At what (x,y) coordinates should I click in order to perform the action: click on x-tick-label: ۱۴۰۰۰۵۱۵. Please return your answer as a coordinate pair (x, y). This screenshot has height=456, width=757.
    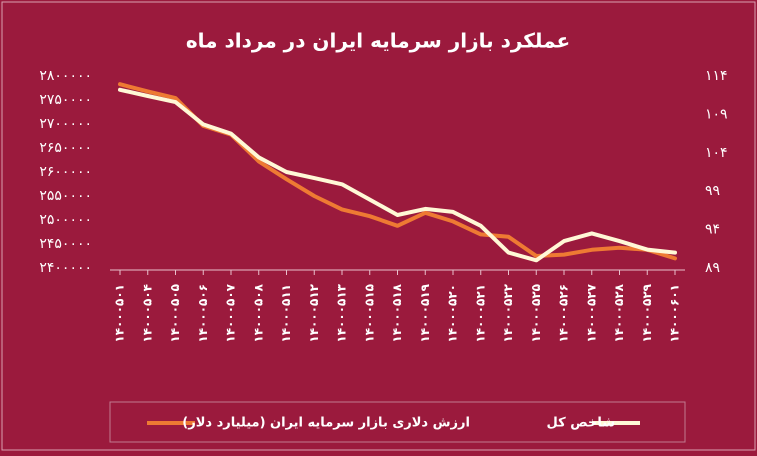
    Looking at the image, I should click on (369, 313).